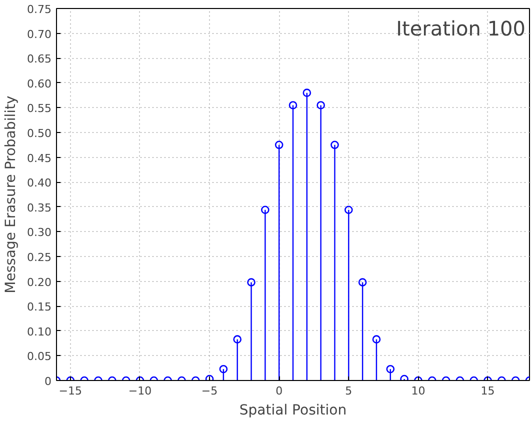 This screenshot has width=531, height=421. I want to click on y-tick-label: 0.55, so click(39, 109).